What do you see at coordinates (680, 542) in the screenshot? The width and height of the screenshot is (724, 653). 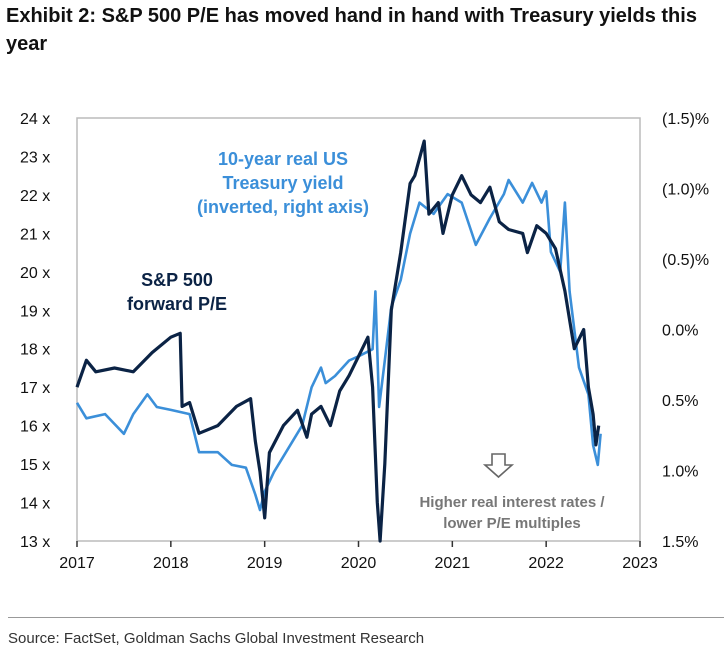 I see `right-tick-label: 1.5%` at bounding box center [680, 542].